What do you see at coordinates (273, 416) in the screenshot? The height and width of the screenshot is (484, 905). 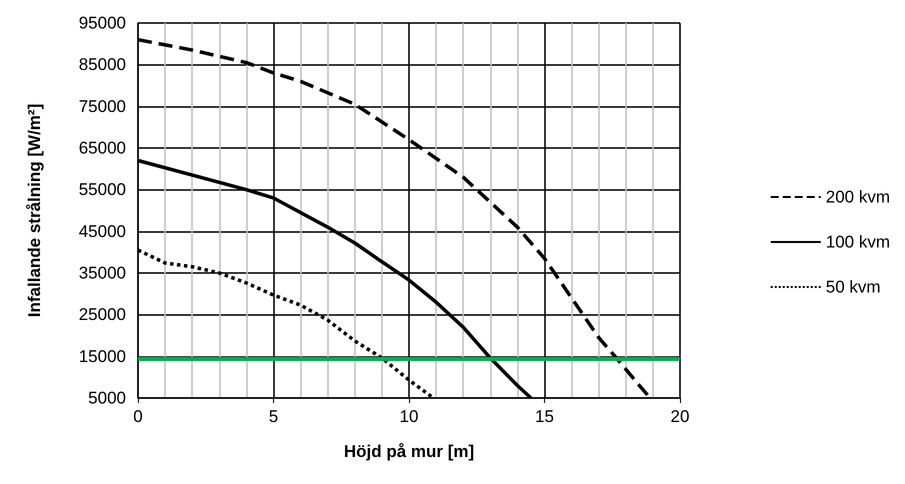 I see `x-tick-label: 5` at bounding box center [273, 416].